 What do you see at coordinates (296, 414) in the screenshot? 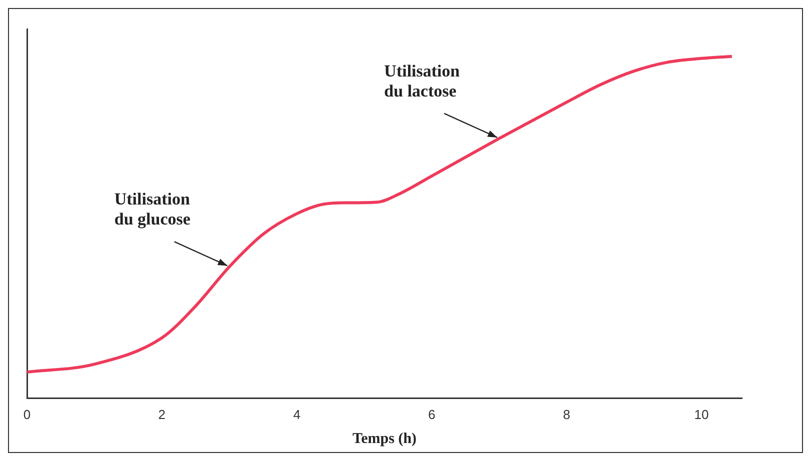
I see `x-tick-label: 4` at bounding box center [296, 414].